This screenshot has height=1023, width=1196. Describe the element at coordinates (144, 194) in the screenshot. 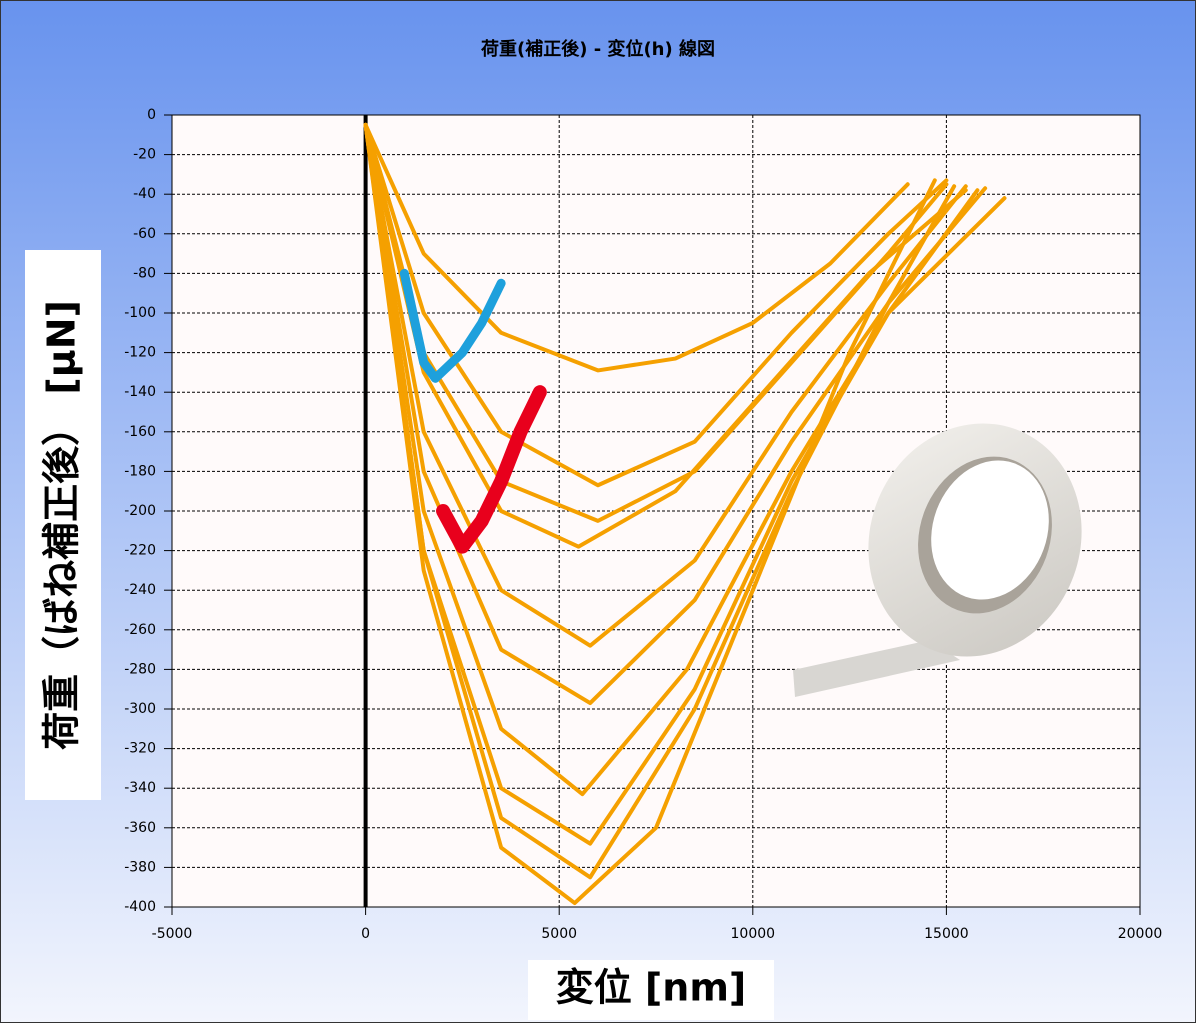

I see `y-tick-label: -40` at that location.